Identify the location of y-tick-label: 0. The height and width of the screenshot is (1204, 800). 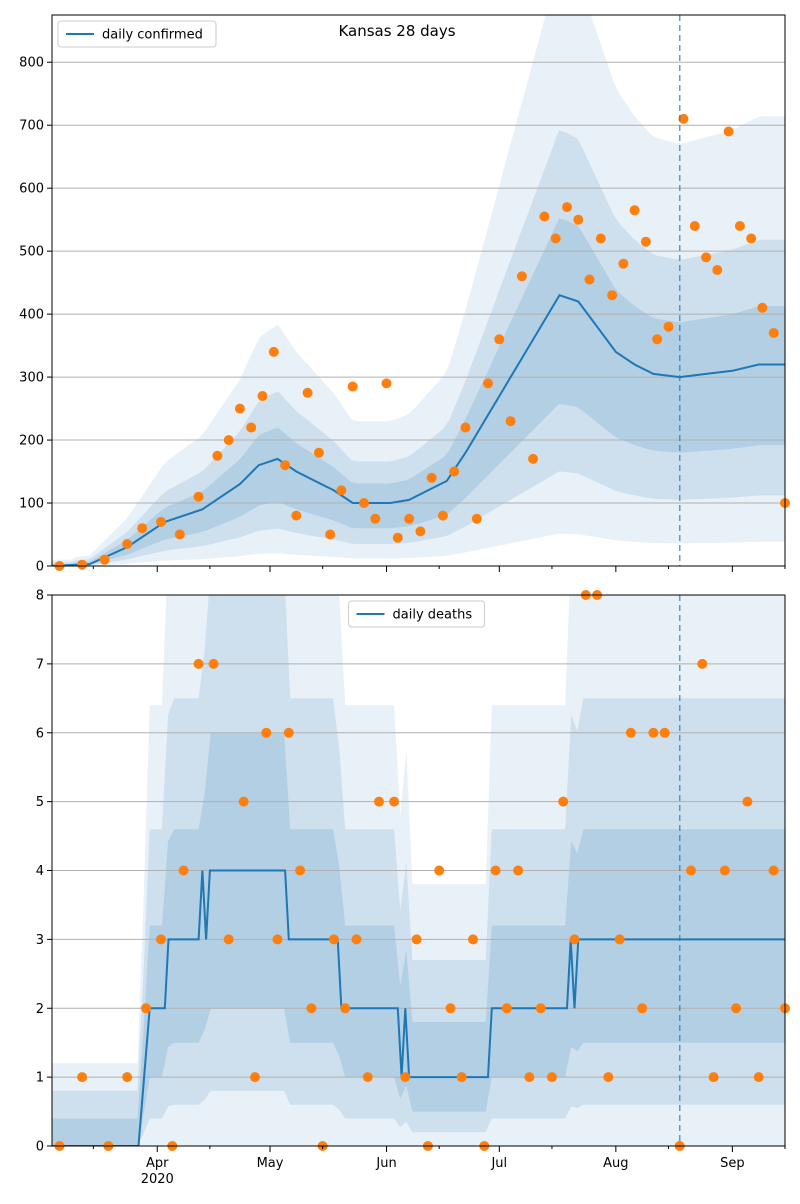
(40, 1147).